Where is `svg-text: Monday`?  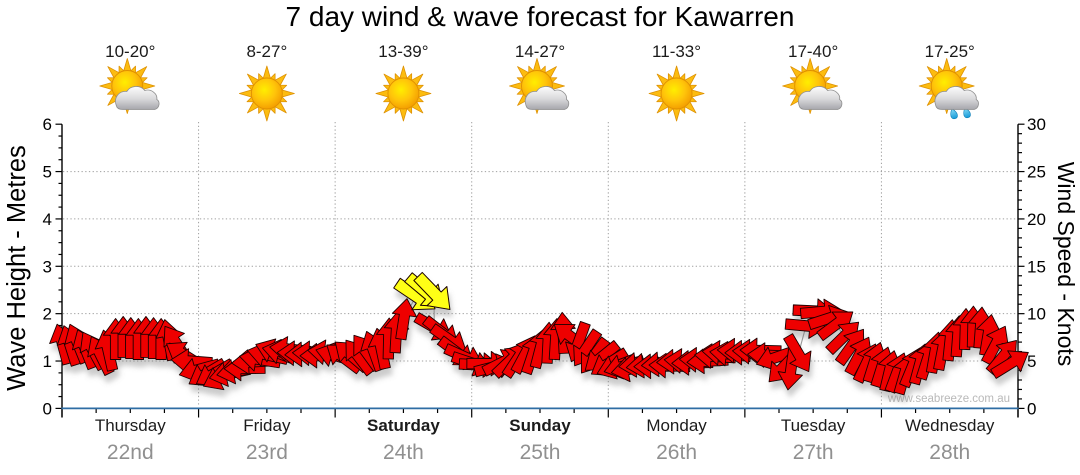
svg-text: Monday is located at coordinates (676, 425).